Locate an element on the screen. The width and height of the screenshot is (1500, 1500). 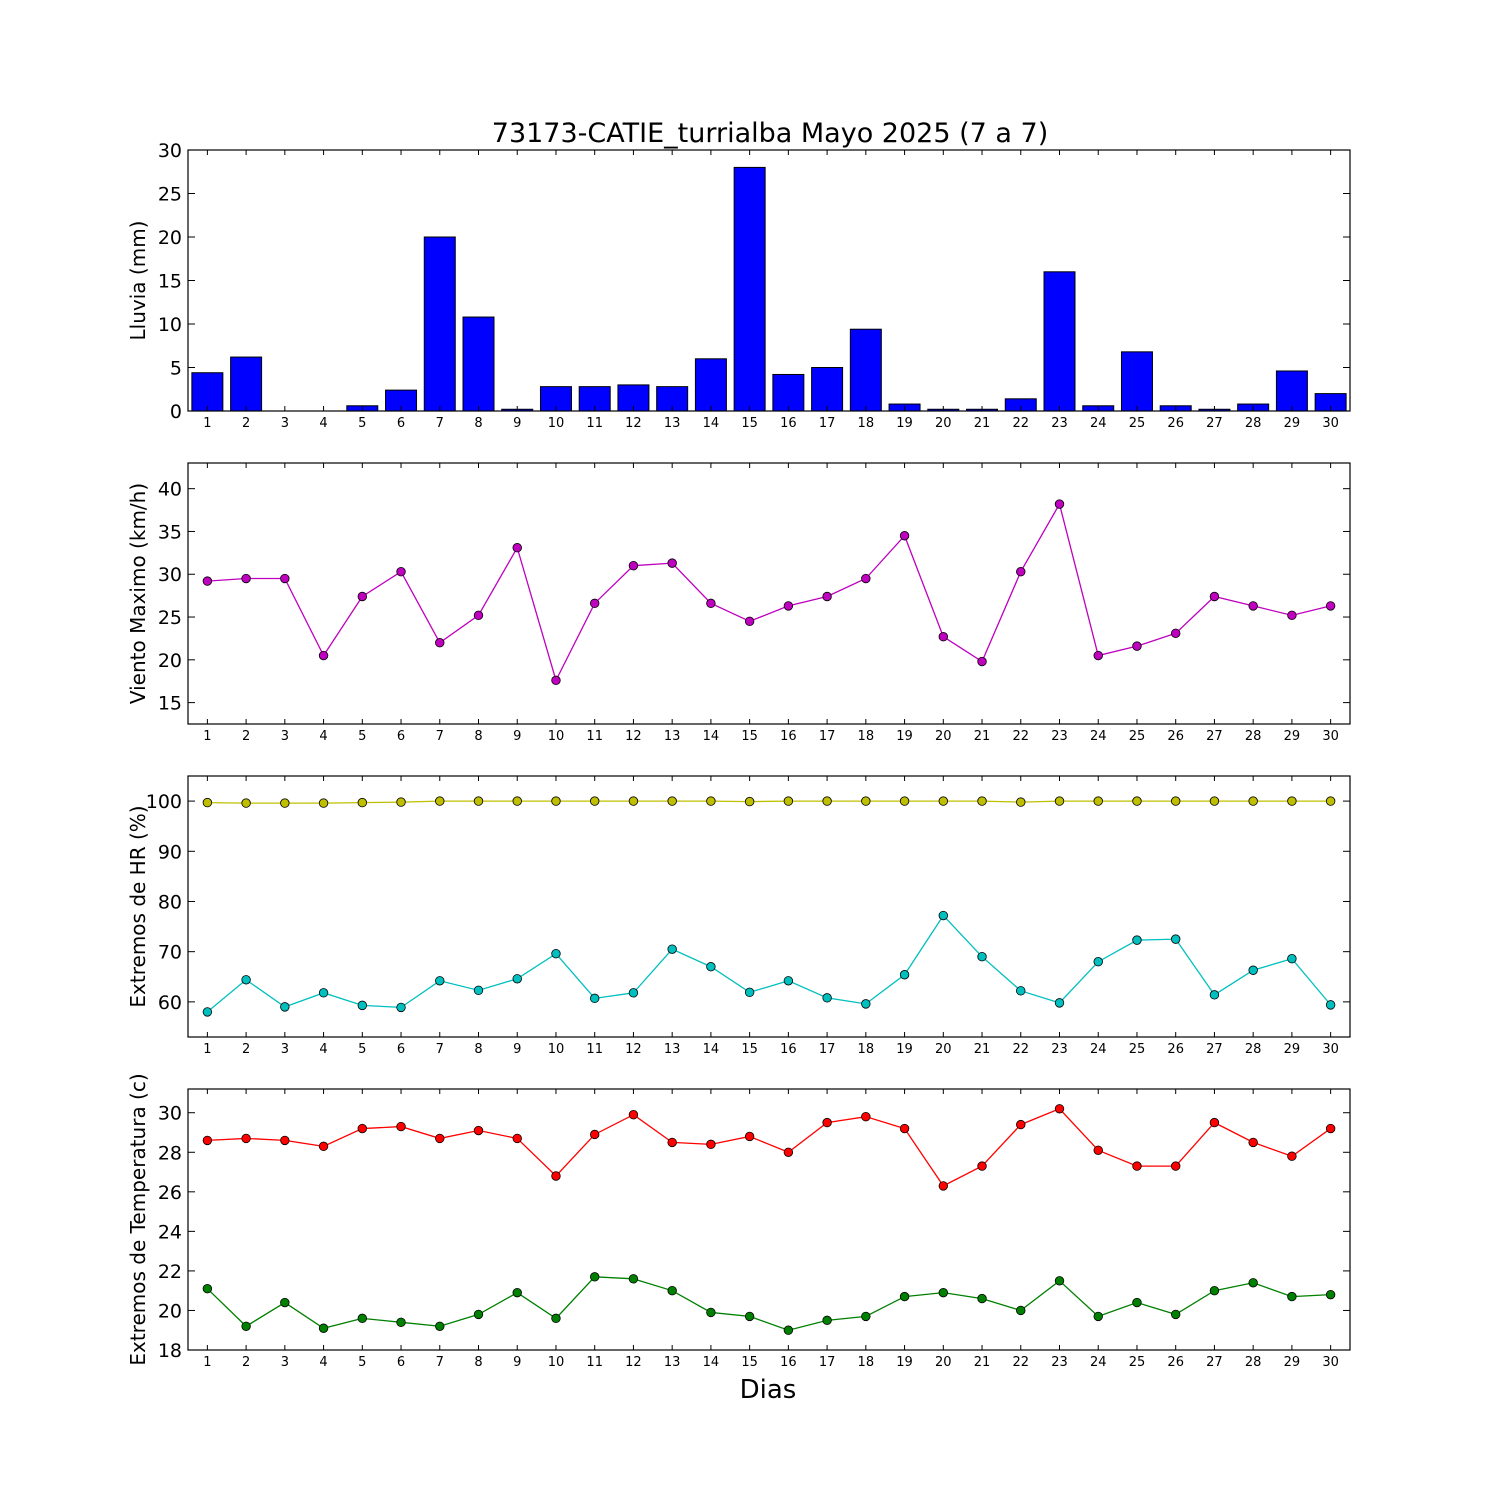
x-tick-label: 25 is located at coordinates (1137, 1362).